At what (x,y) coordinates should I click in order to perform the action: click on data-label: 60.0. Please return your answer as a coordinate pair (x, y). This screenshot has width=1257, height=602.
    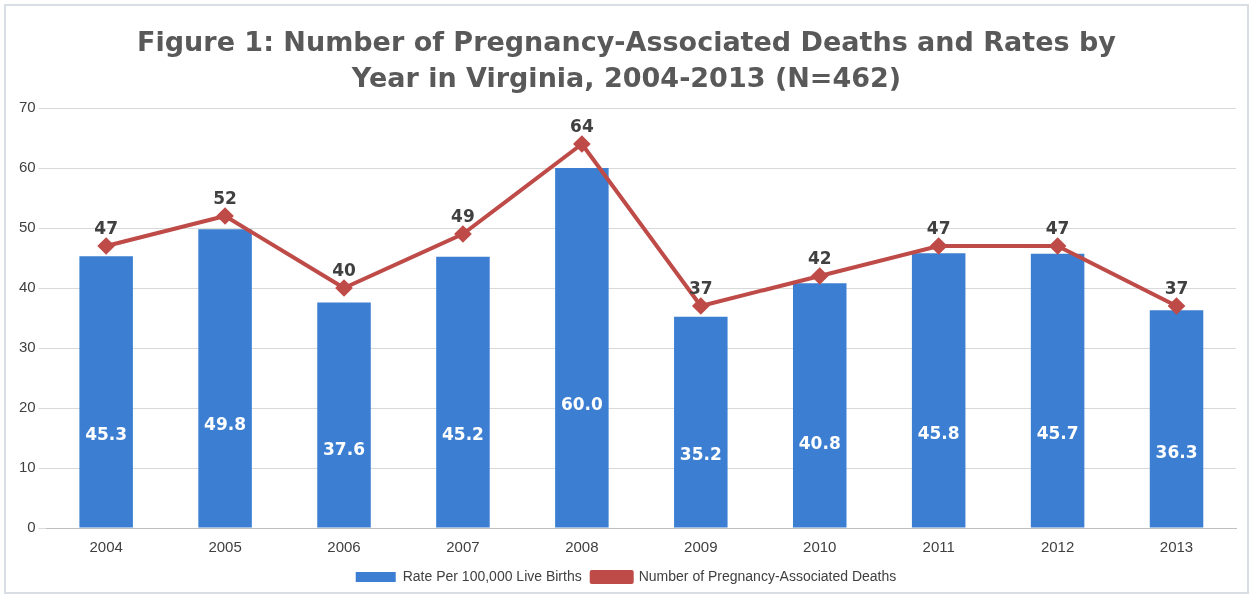
    Looking at the image, I should click on (582, 403).